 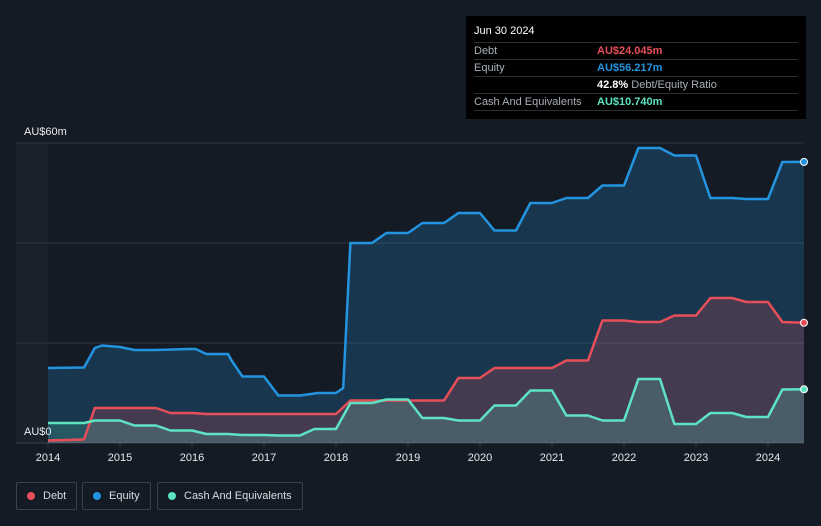 I want to click on x-tick-label: 2020, so click(x=480, y=458).